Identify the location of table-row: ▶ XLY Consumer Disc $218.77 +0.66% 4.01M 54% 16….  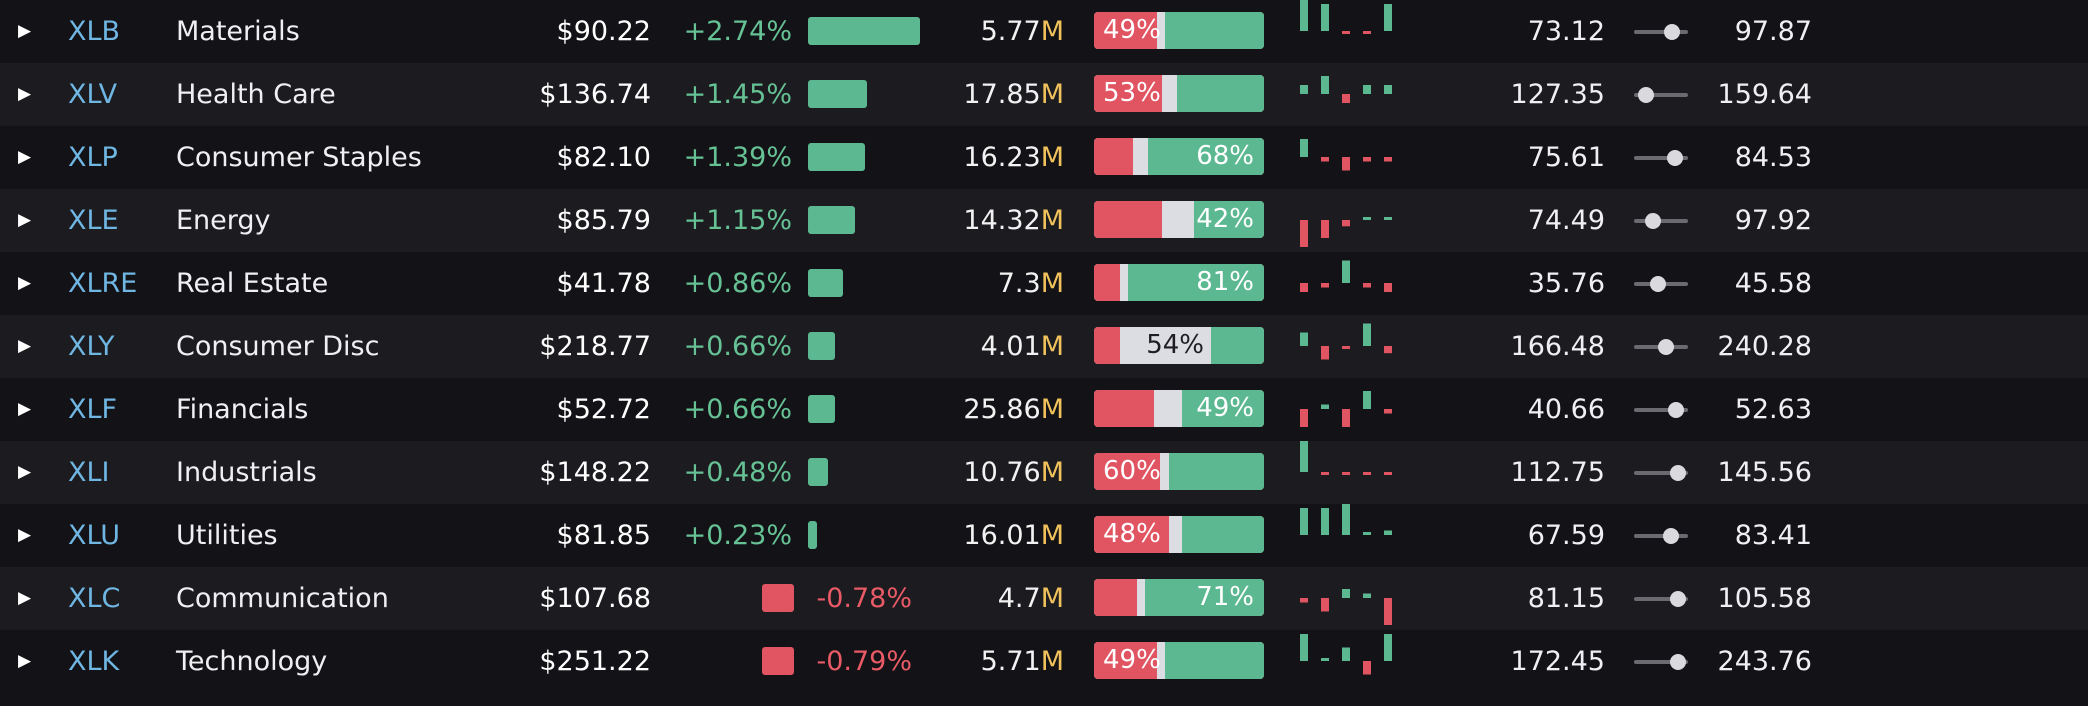
(1044, 346).